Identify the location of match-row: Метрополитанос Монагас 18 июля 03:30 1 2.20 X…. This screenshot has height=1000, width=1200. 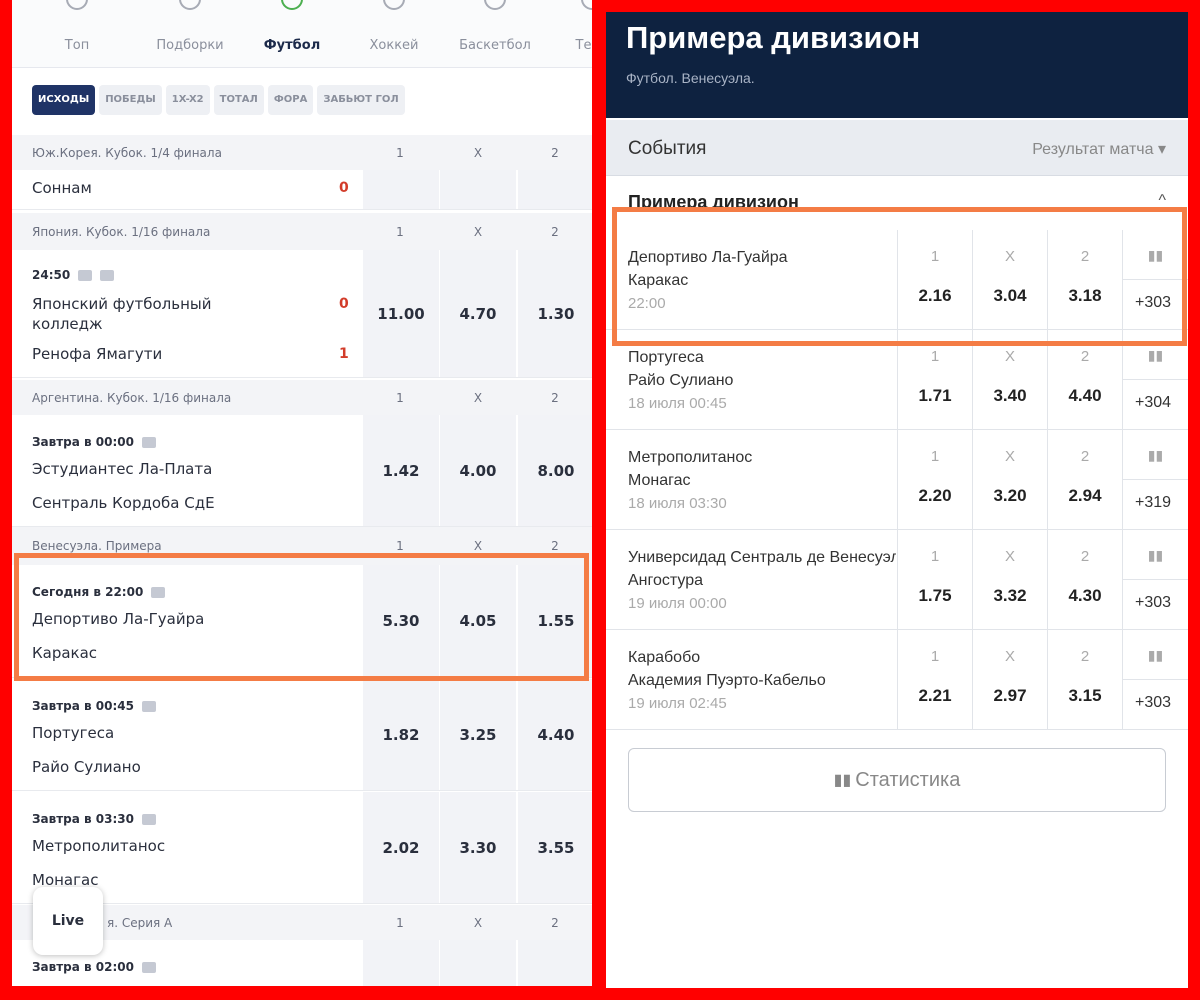
(897, 480).